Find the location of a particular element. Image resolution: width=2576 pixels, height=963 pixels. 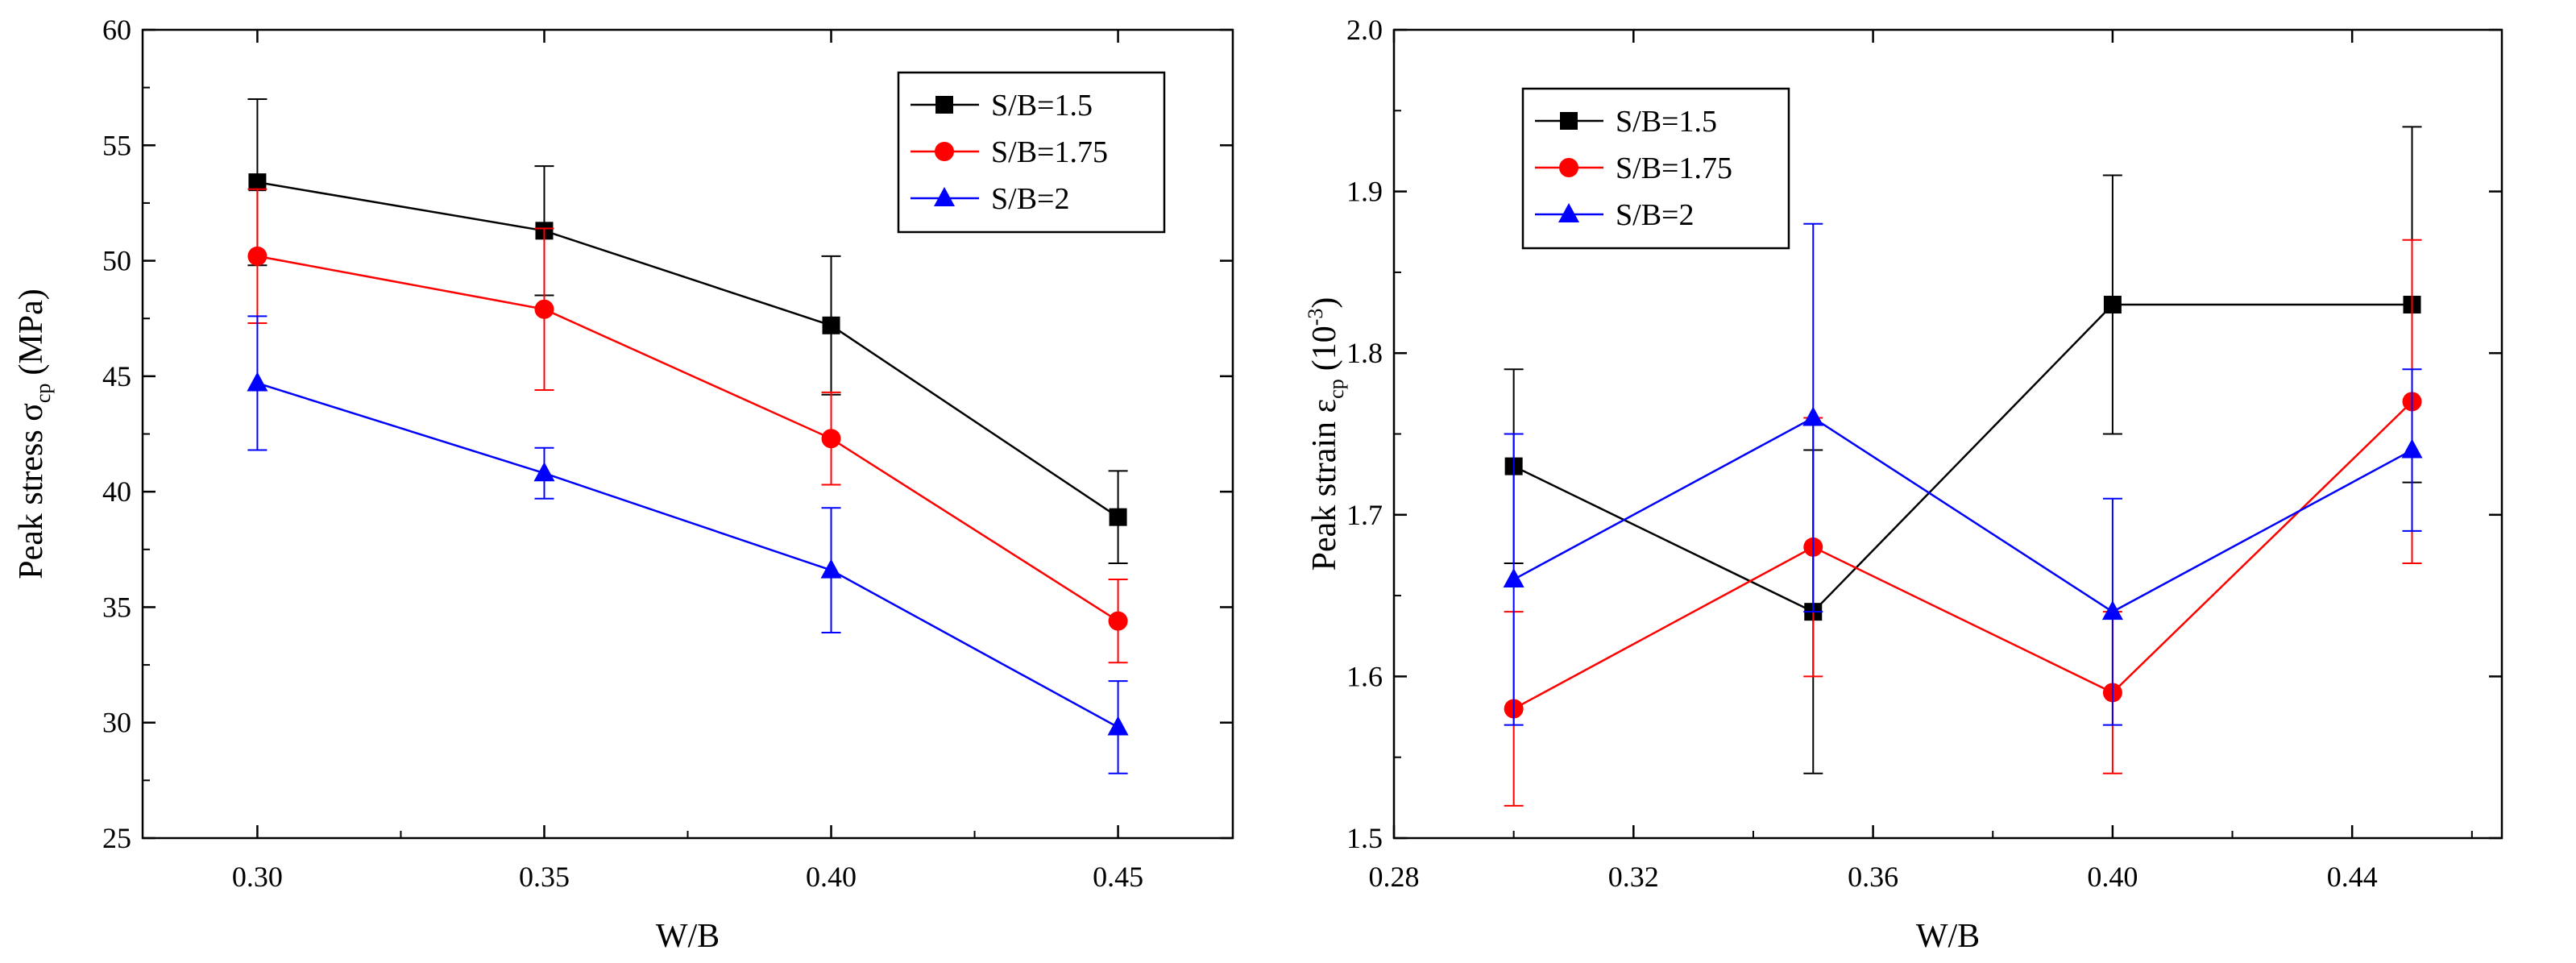

y-tick-label: 25 is located at coordinates (117, 838).